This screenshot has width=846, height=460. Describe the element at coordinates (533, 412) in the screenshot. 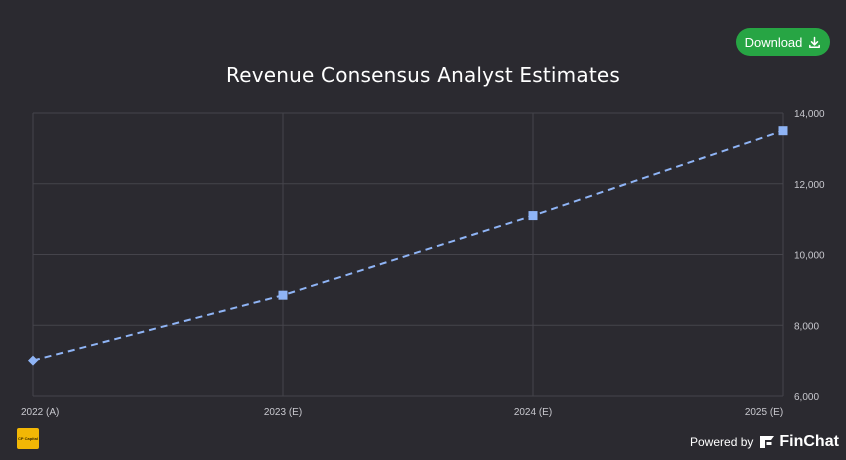

I see `x-tick-label: 2024 (E)` at that location.